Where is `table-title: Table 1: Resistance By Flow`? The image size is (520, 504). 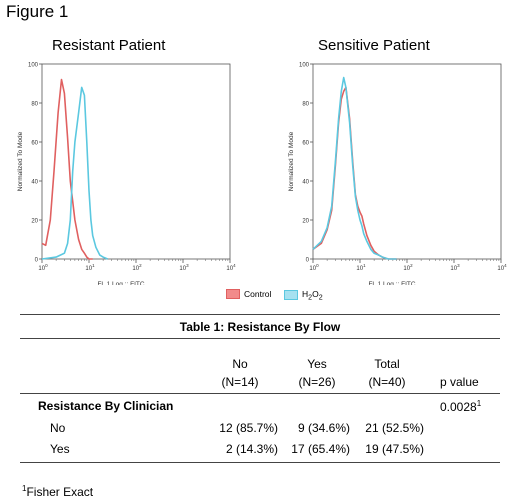 table-title: Table 1: Resistance By Flow is located at coordinates (260, 327).